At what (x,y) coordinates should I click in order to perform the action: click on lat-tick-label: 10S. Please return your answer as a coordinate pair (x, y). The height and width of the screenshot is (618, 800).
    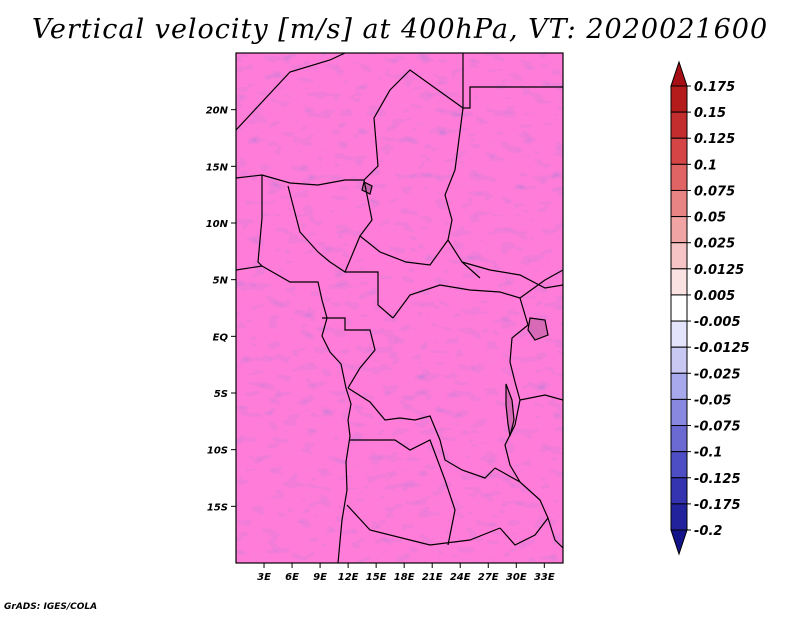
    Looking at the image, I should click on (217, 451).